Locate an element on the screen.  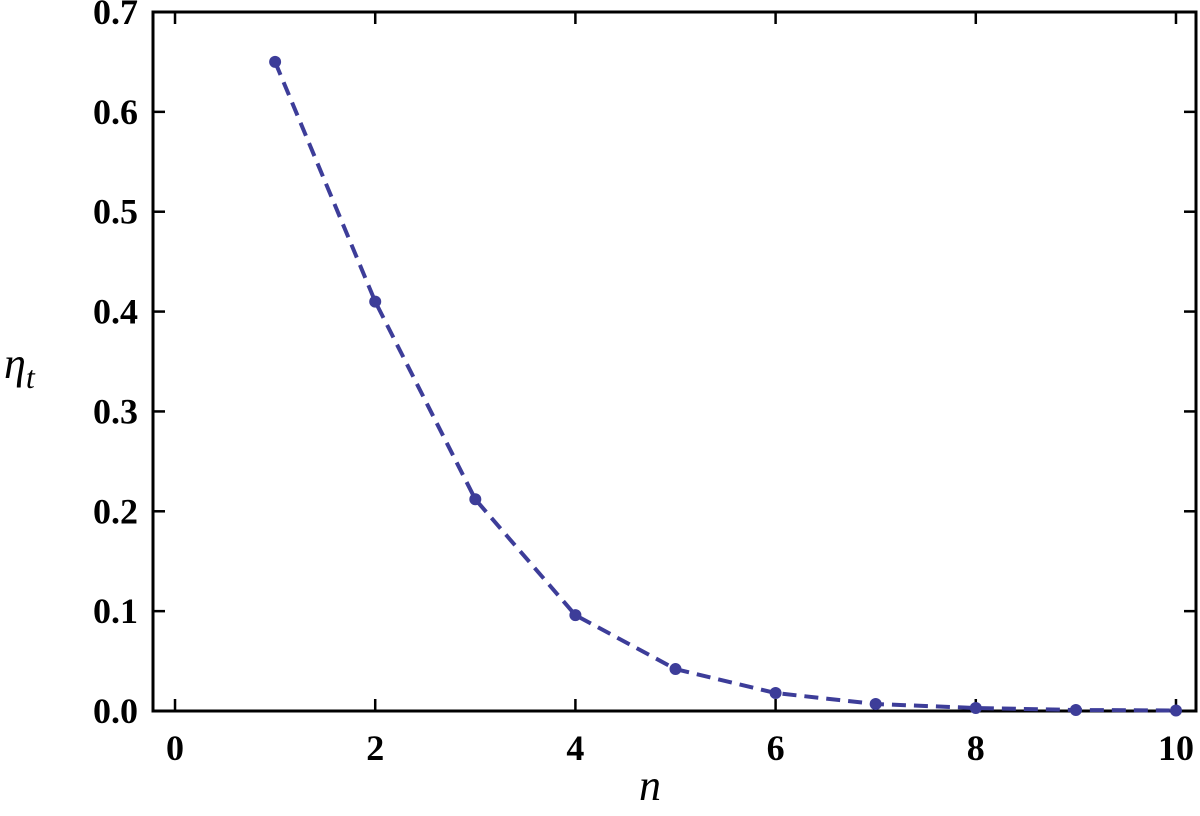
x-tick-label: 8 is located at coordinates (976, 748).